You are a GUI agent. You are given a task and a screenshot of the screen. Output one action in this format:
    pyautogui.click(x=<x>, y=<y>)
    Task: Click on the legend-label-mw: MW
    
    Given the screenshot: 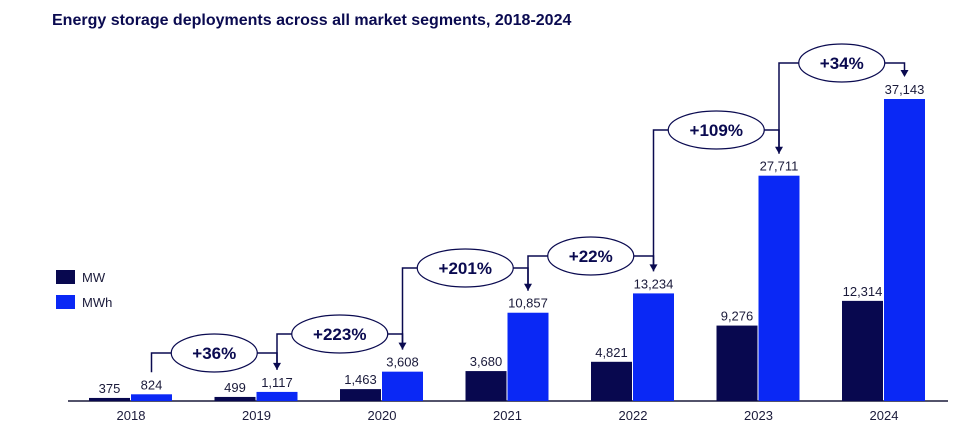 What is the action you would take?
    pyautogui.click(x=94, y=277)
    